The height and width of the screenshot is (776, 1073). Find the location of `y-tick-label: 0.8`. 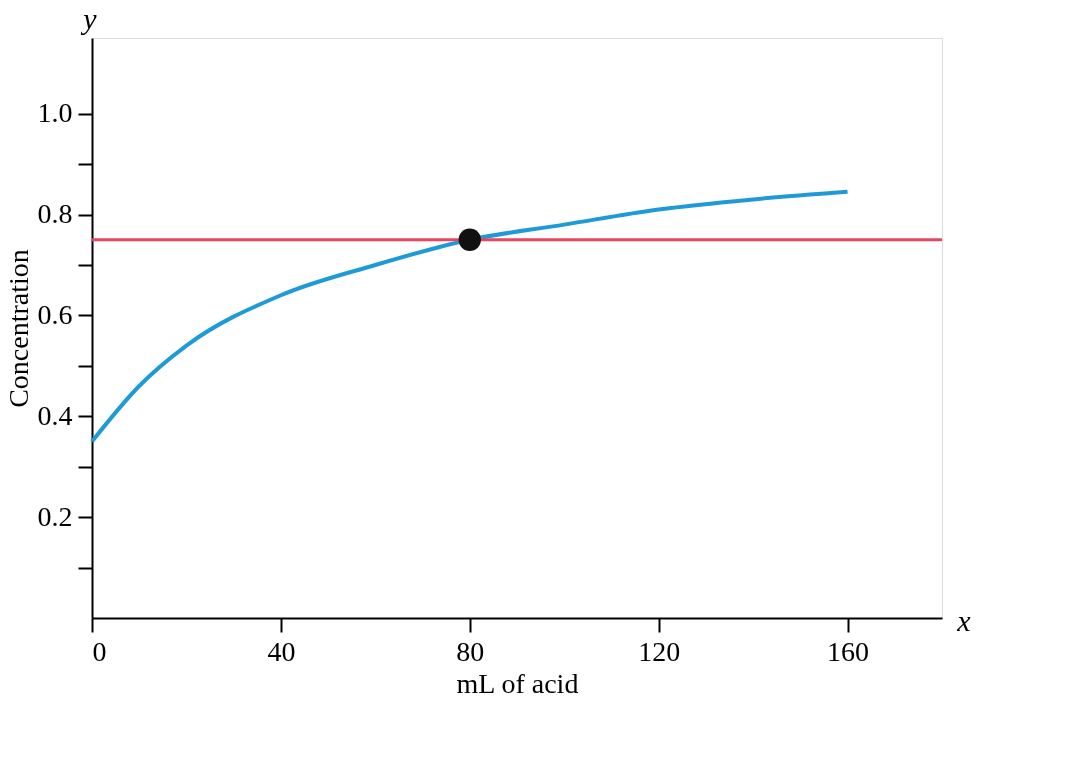

y-tick-label: 0.8 is located at coordinates (55, 214).